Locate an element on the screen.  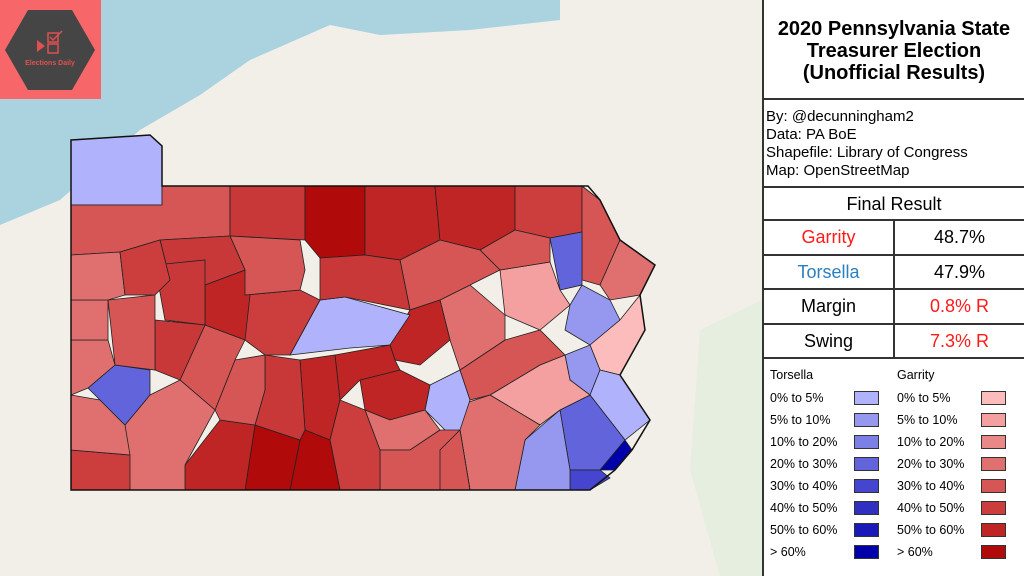
lake-ontario is located at coordinates (445, 17).